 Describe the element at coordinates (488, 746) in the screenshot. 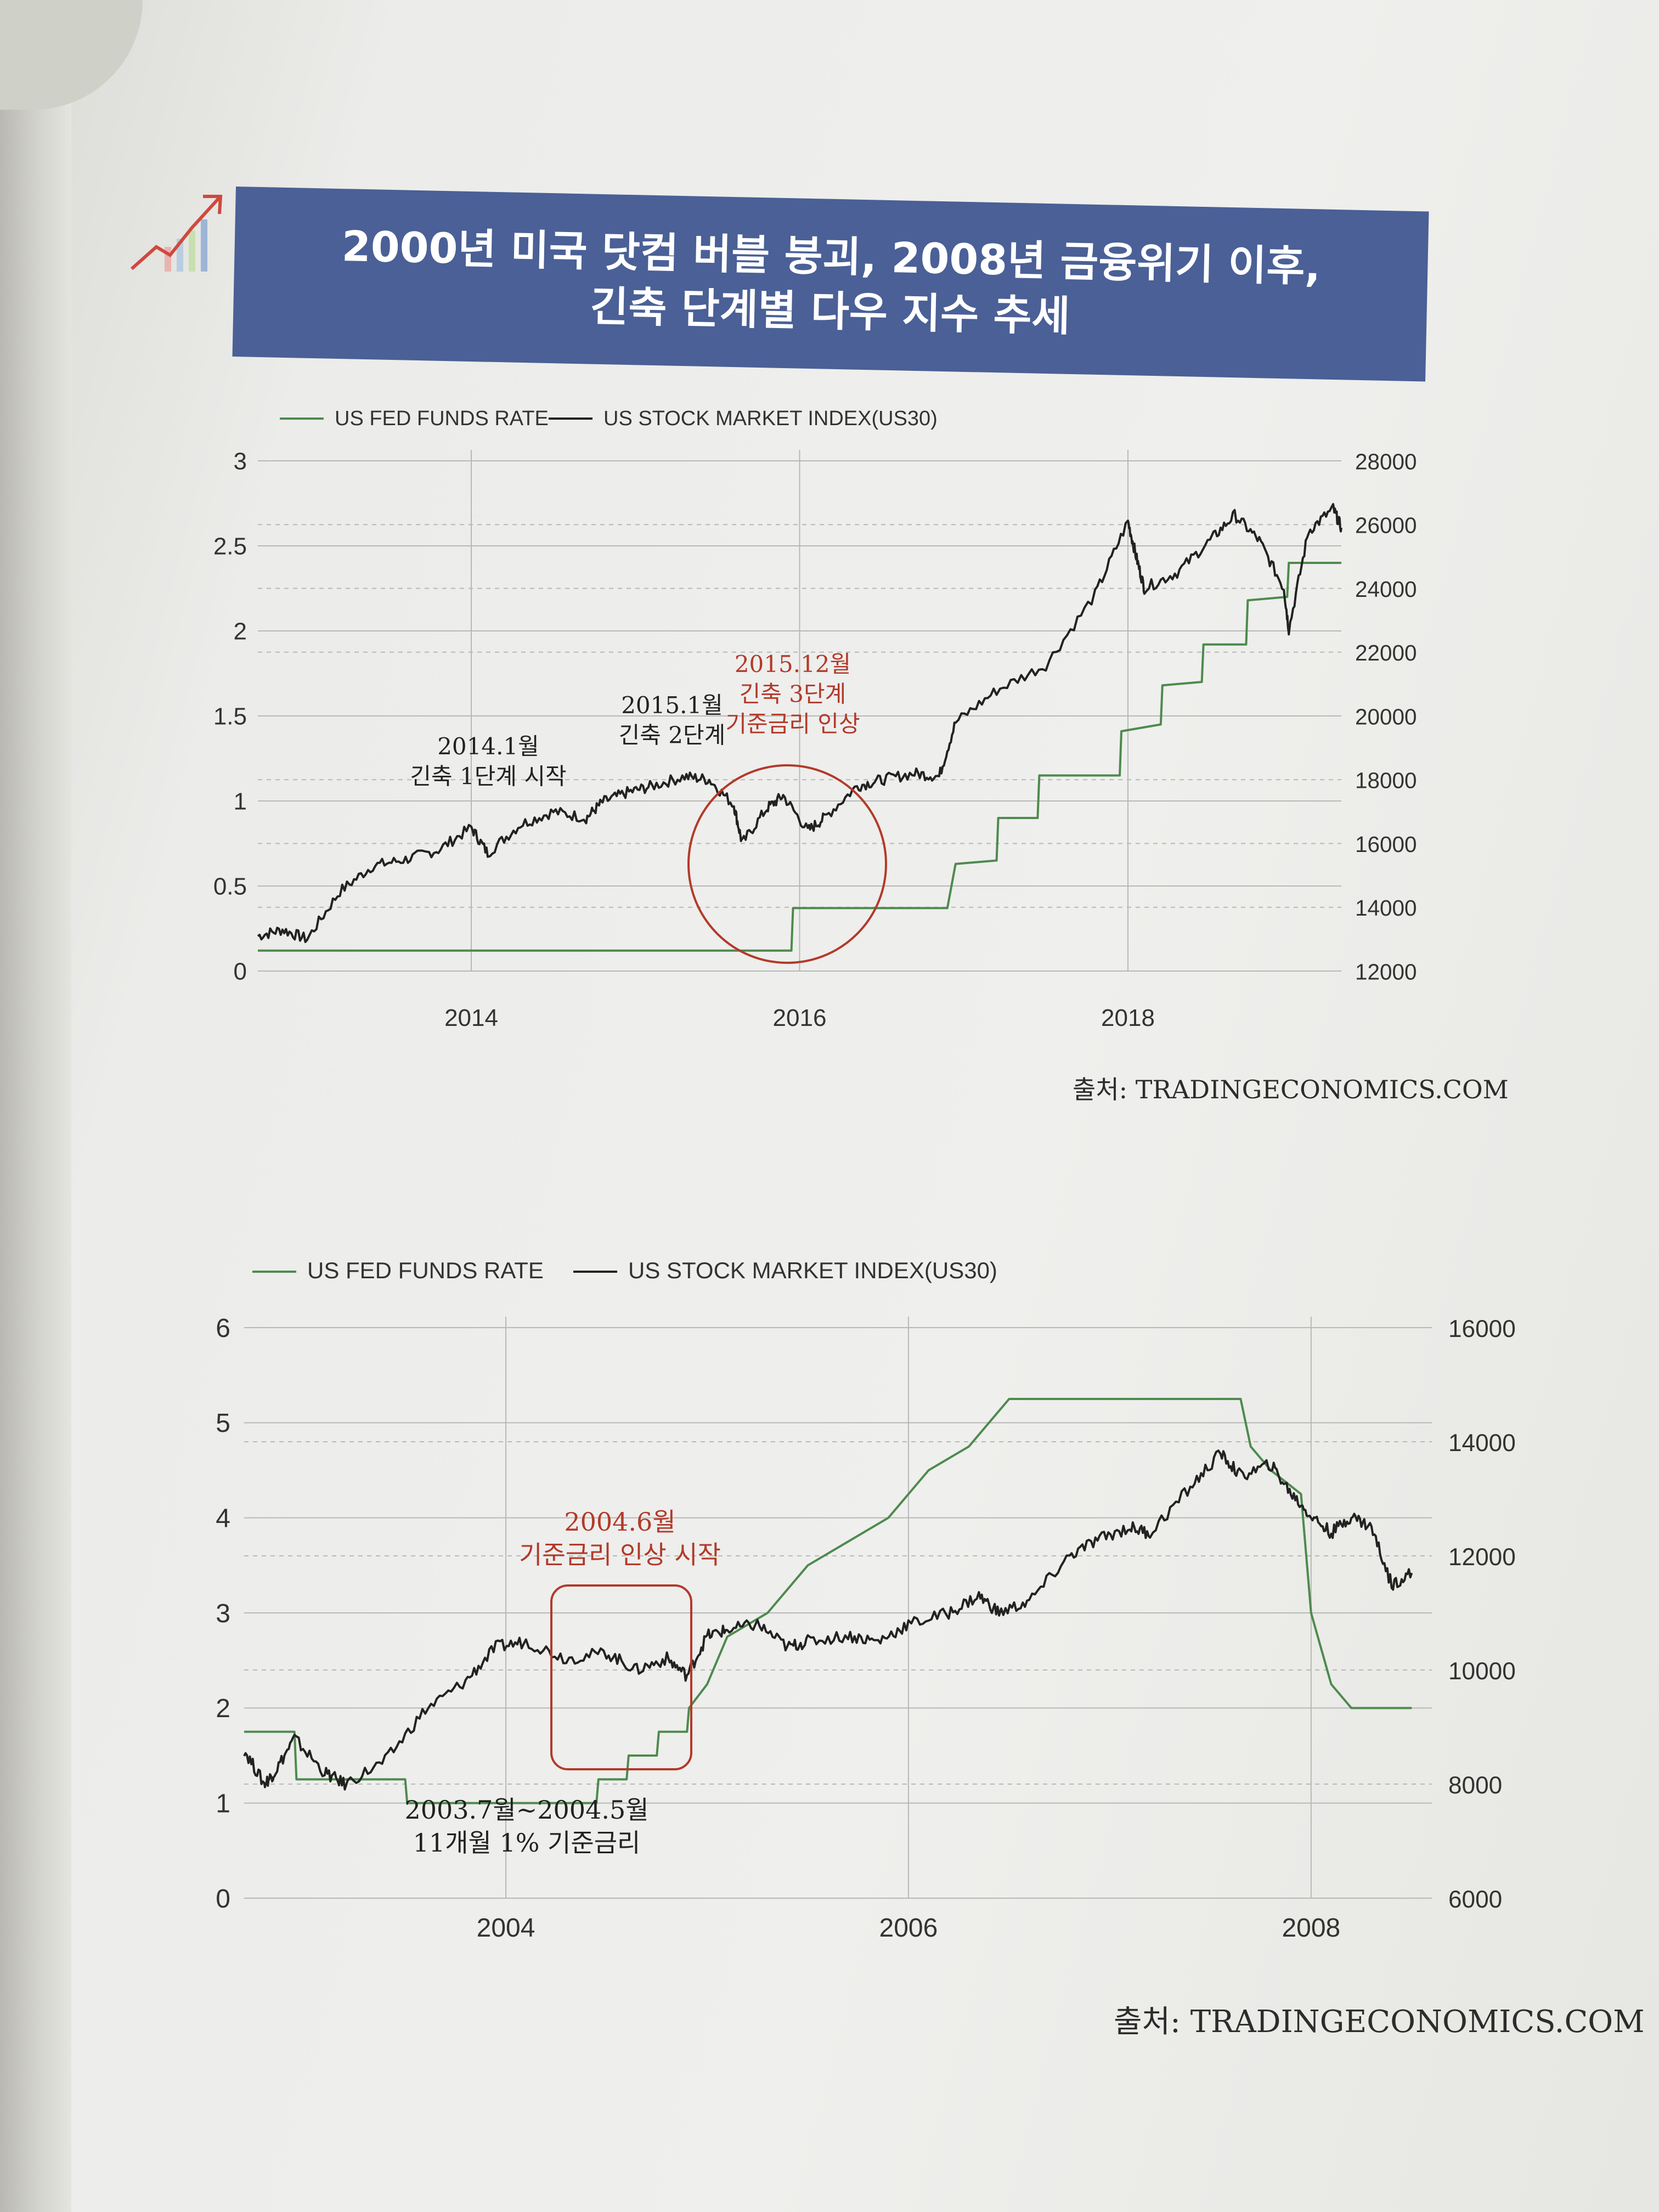

I see `annotation-text: 2014.1월` at that location.